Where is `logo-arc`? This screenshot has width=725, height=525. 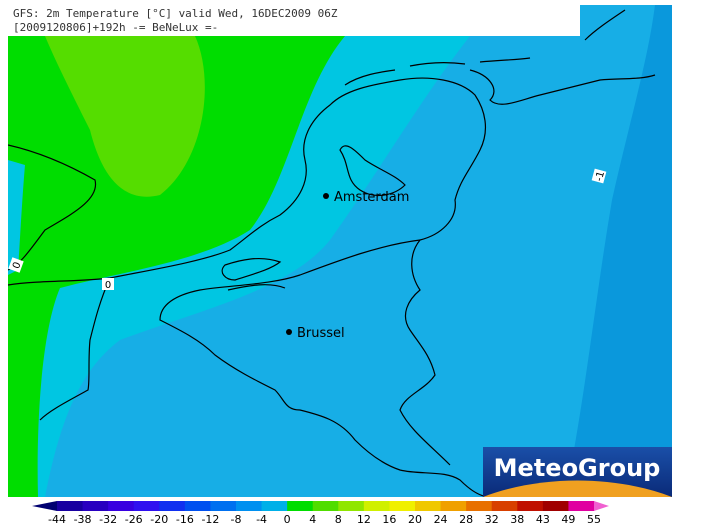 logo-arc is located at coordinates (577, 488).